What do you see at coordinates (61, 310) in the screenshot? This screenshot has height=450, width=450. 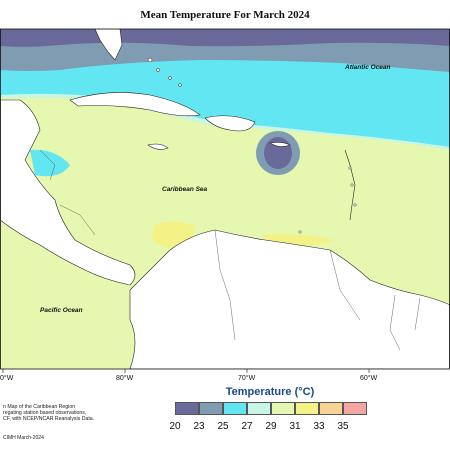 I see `label-pacific: Pacific Ocean` at bounding box center [61, 310].